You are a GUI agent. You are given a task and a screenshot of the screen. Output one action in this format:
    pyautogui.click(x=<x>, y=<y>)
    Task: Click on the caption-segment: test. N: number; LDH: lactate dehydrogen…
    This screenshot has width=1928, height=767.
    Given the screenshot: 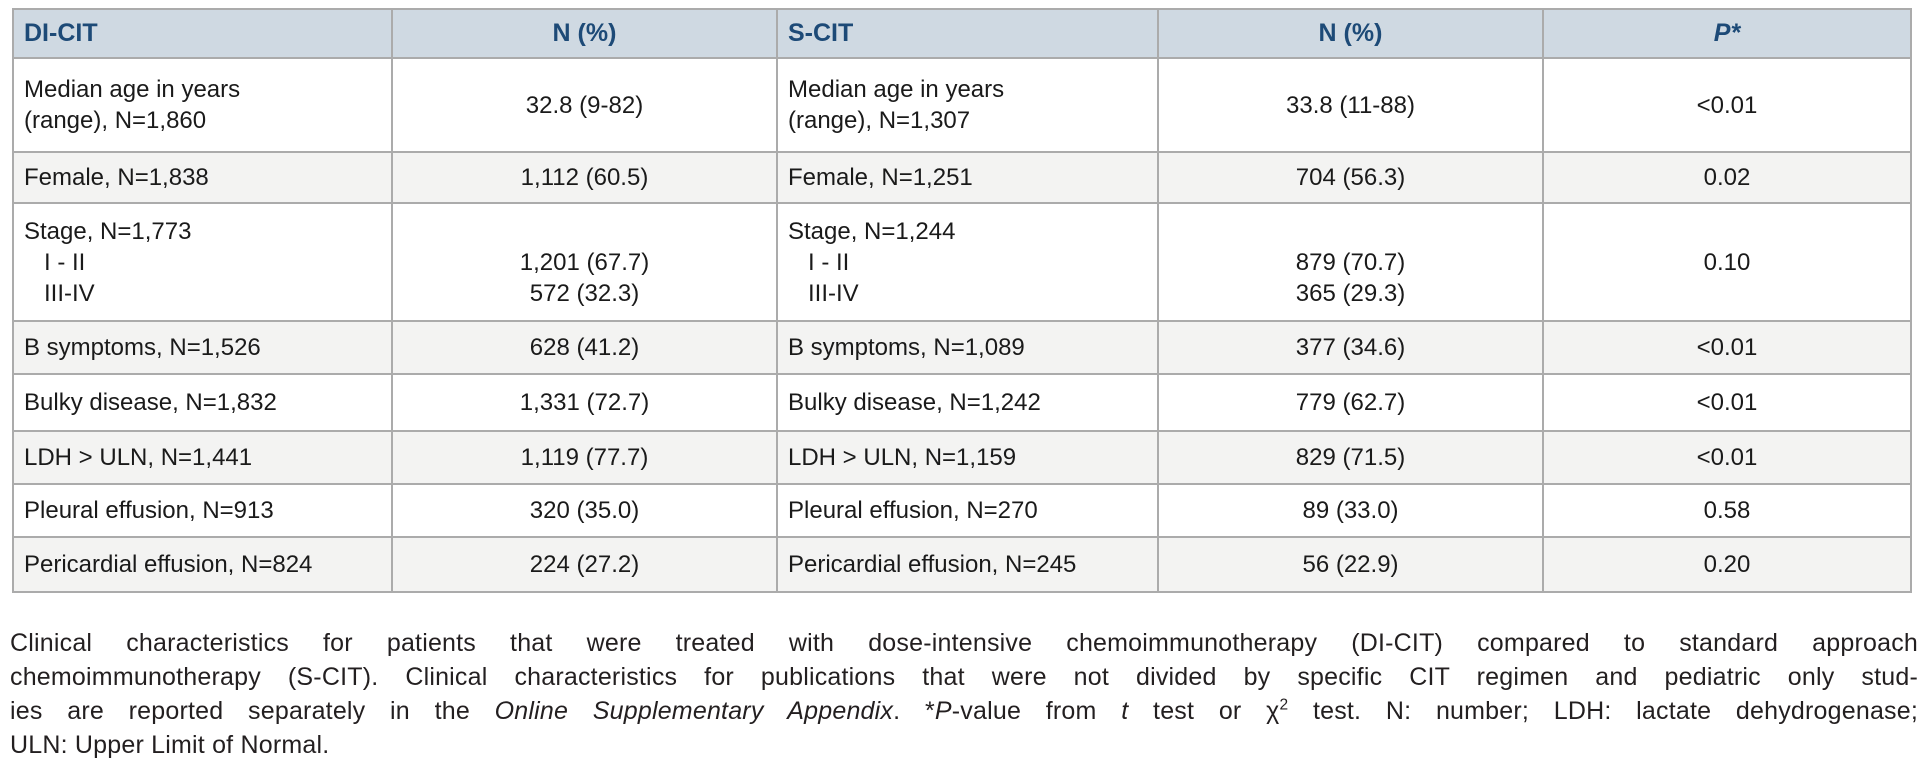 What is the action you would take?
    pyautogui.click(x=1603, y=711)
    